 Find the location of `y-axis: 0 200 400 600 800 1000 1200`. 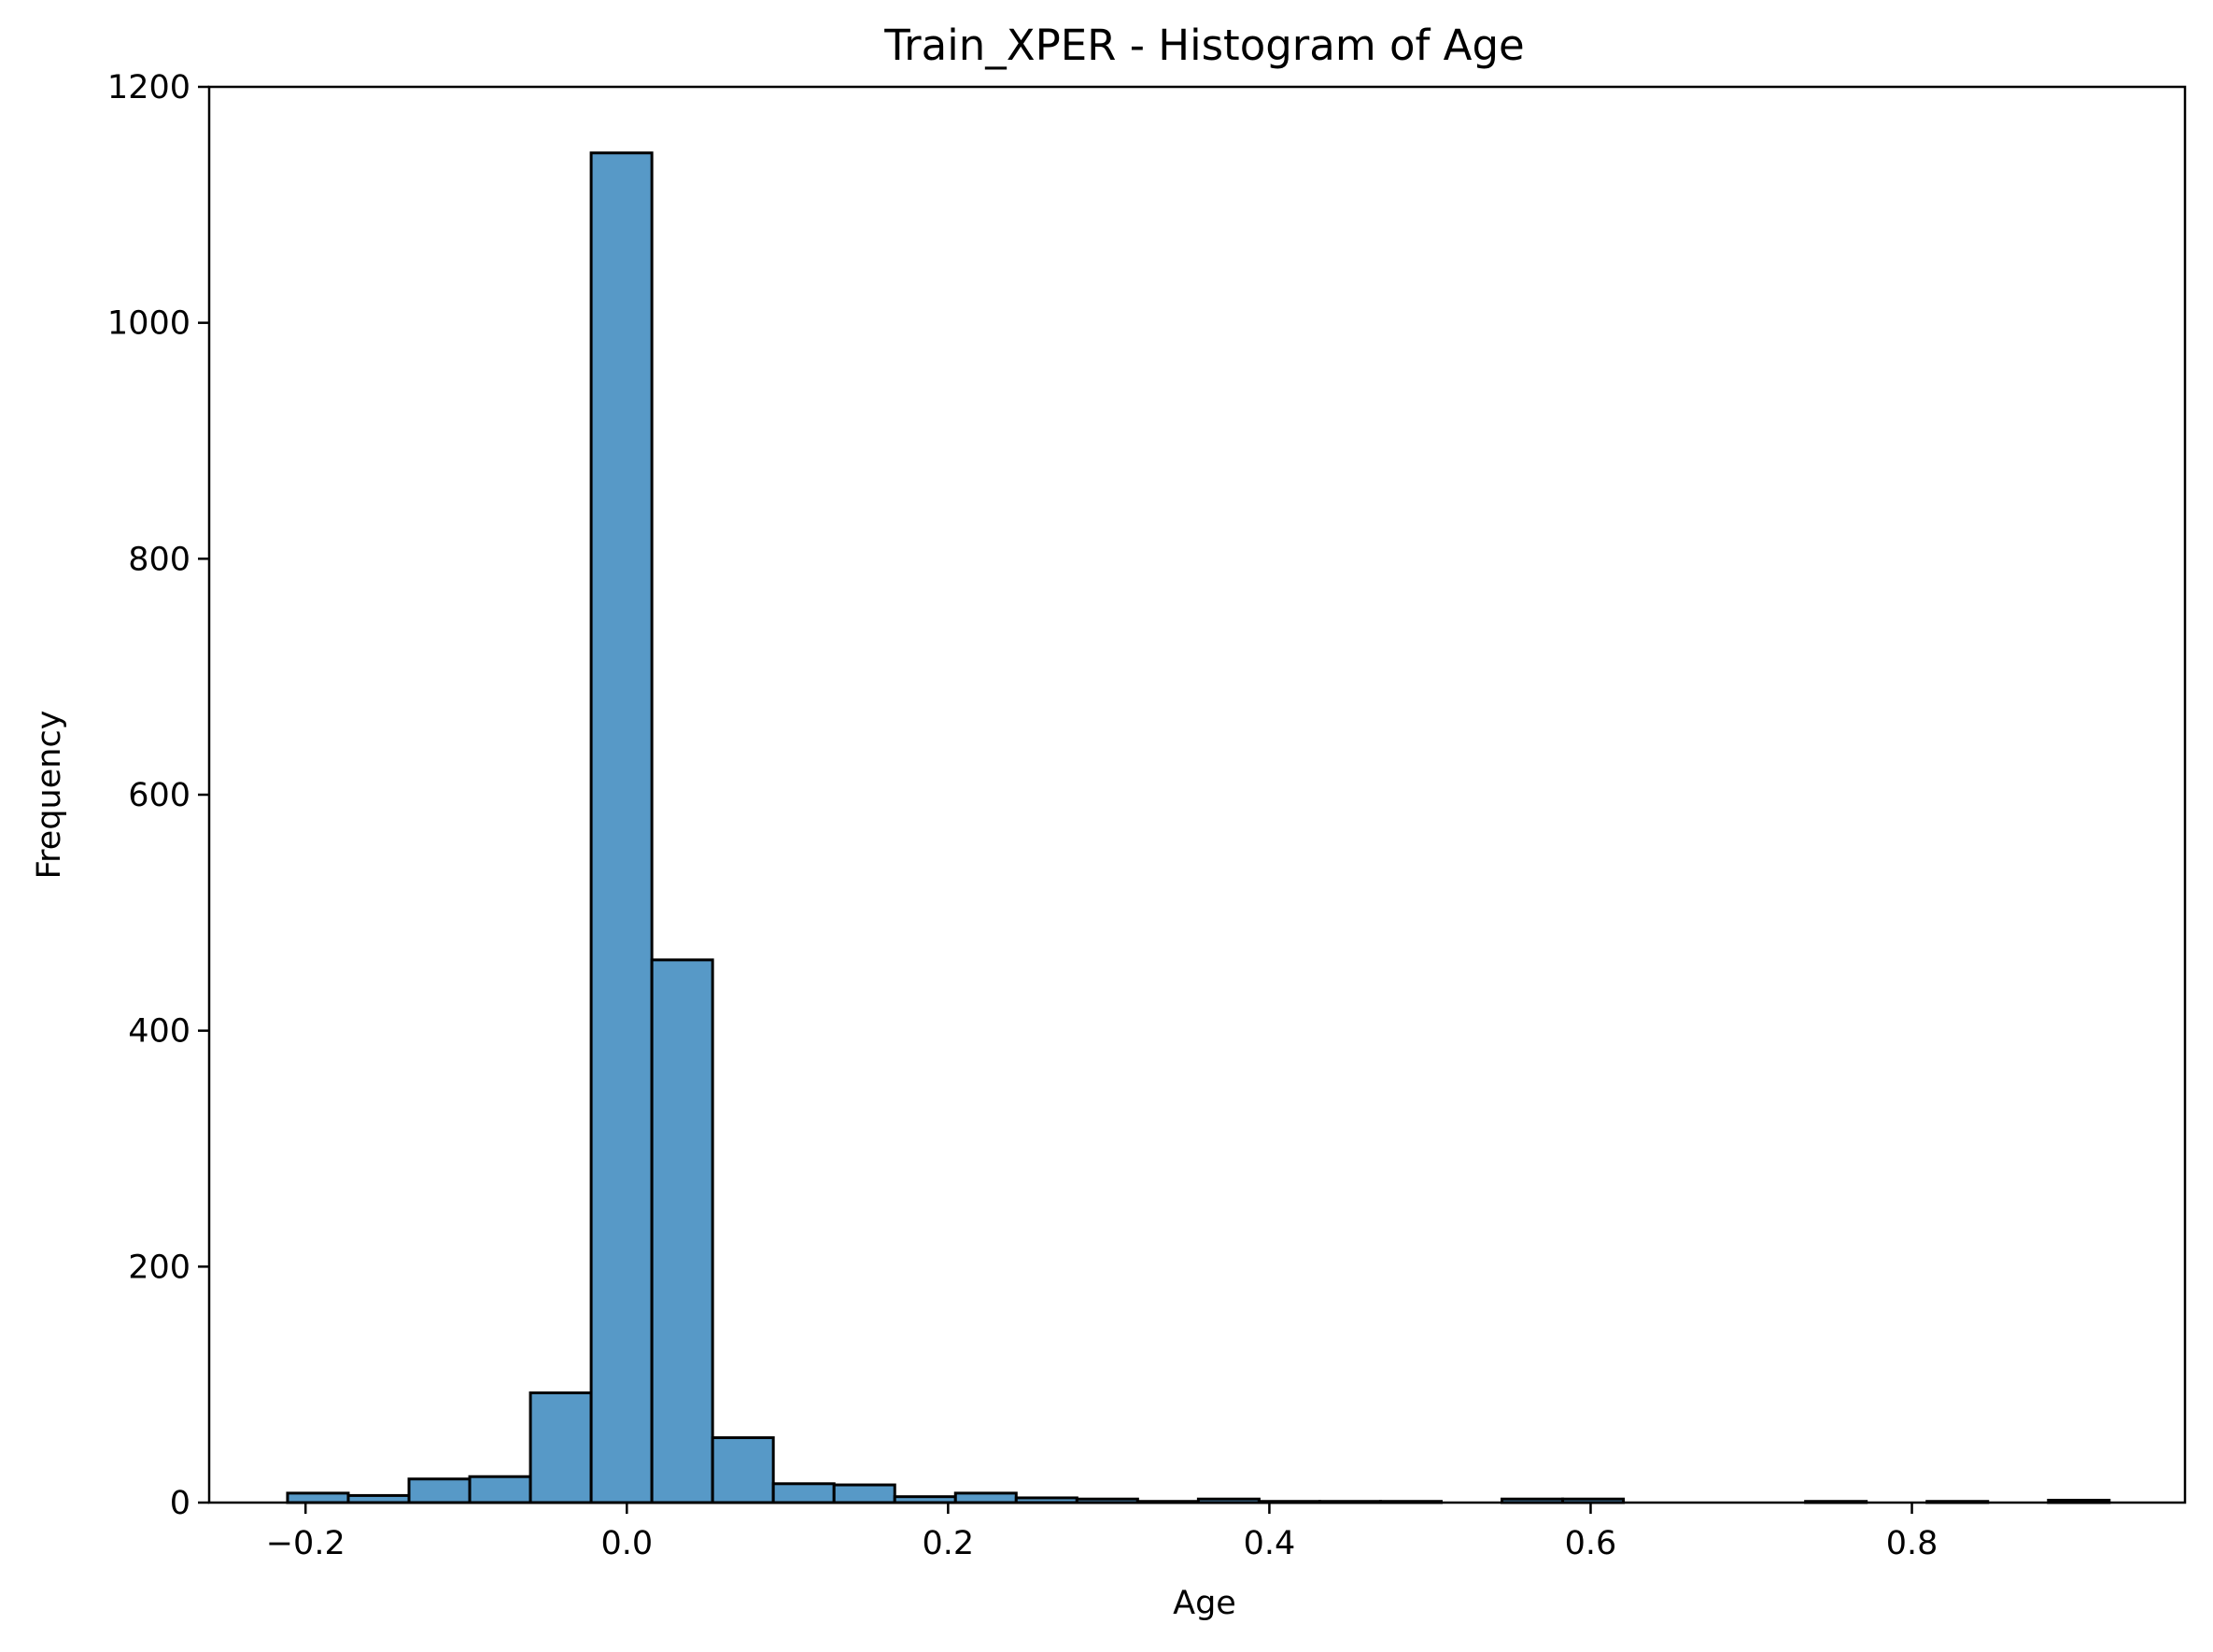

y-axis: 0 200 400 600 800 1000 1200 is located at coordinates (158, 795).